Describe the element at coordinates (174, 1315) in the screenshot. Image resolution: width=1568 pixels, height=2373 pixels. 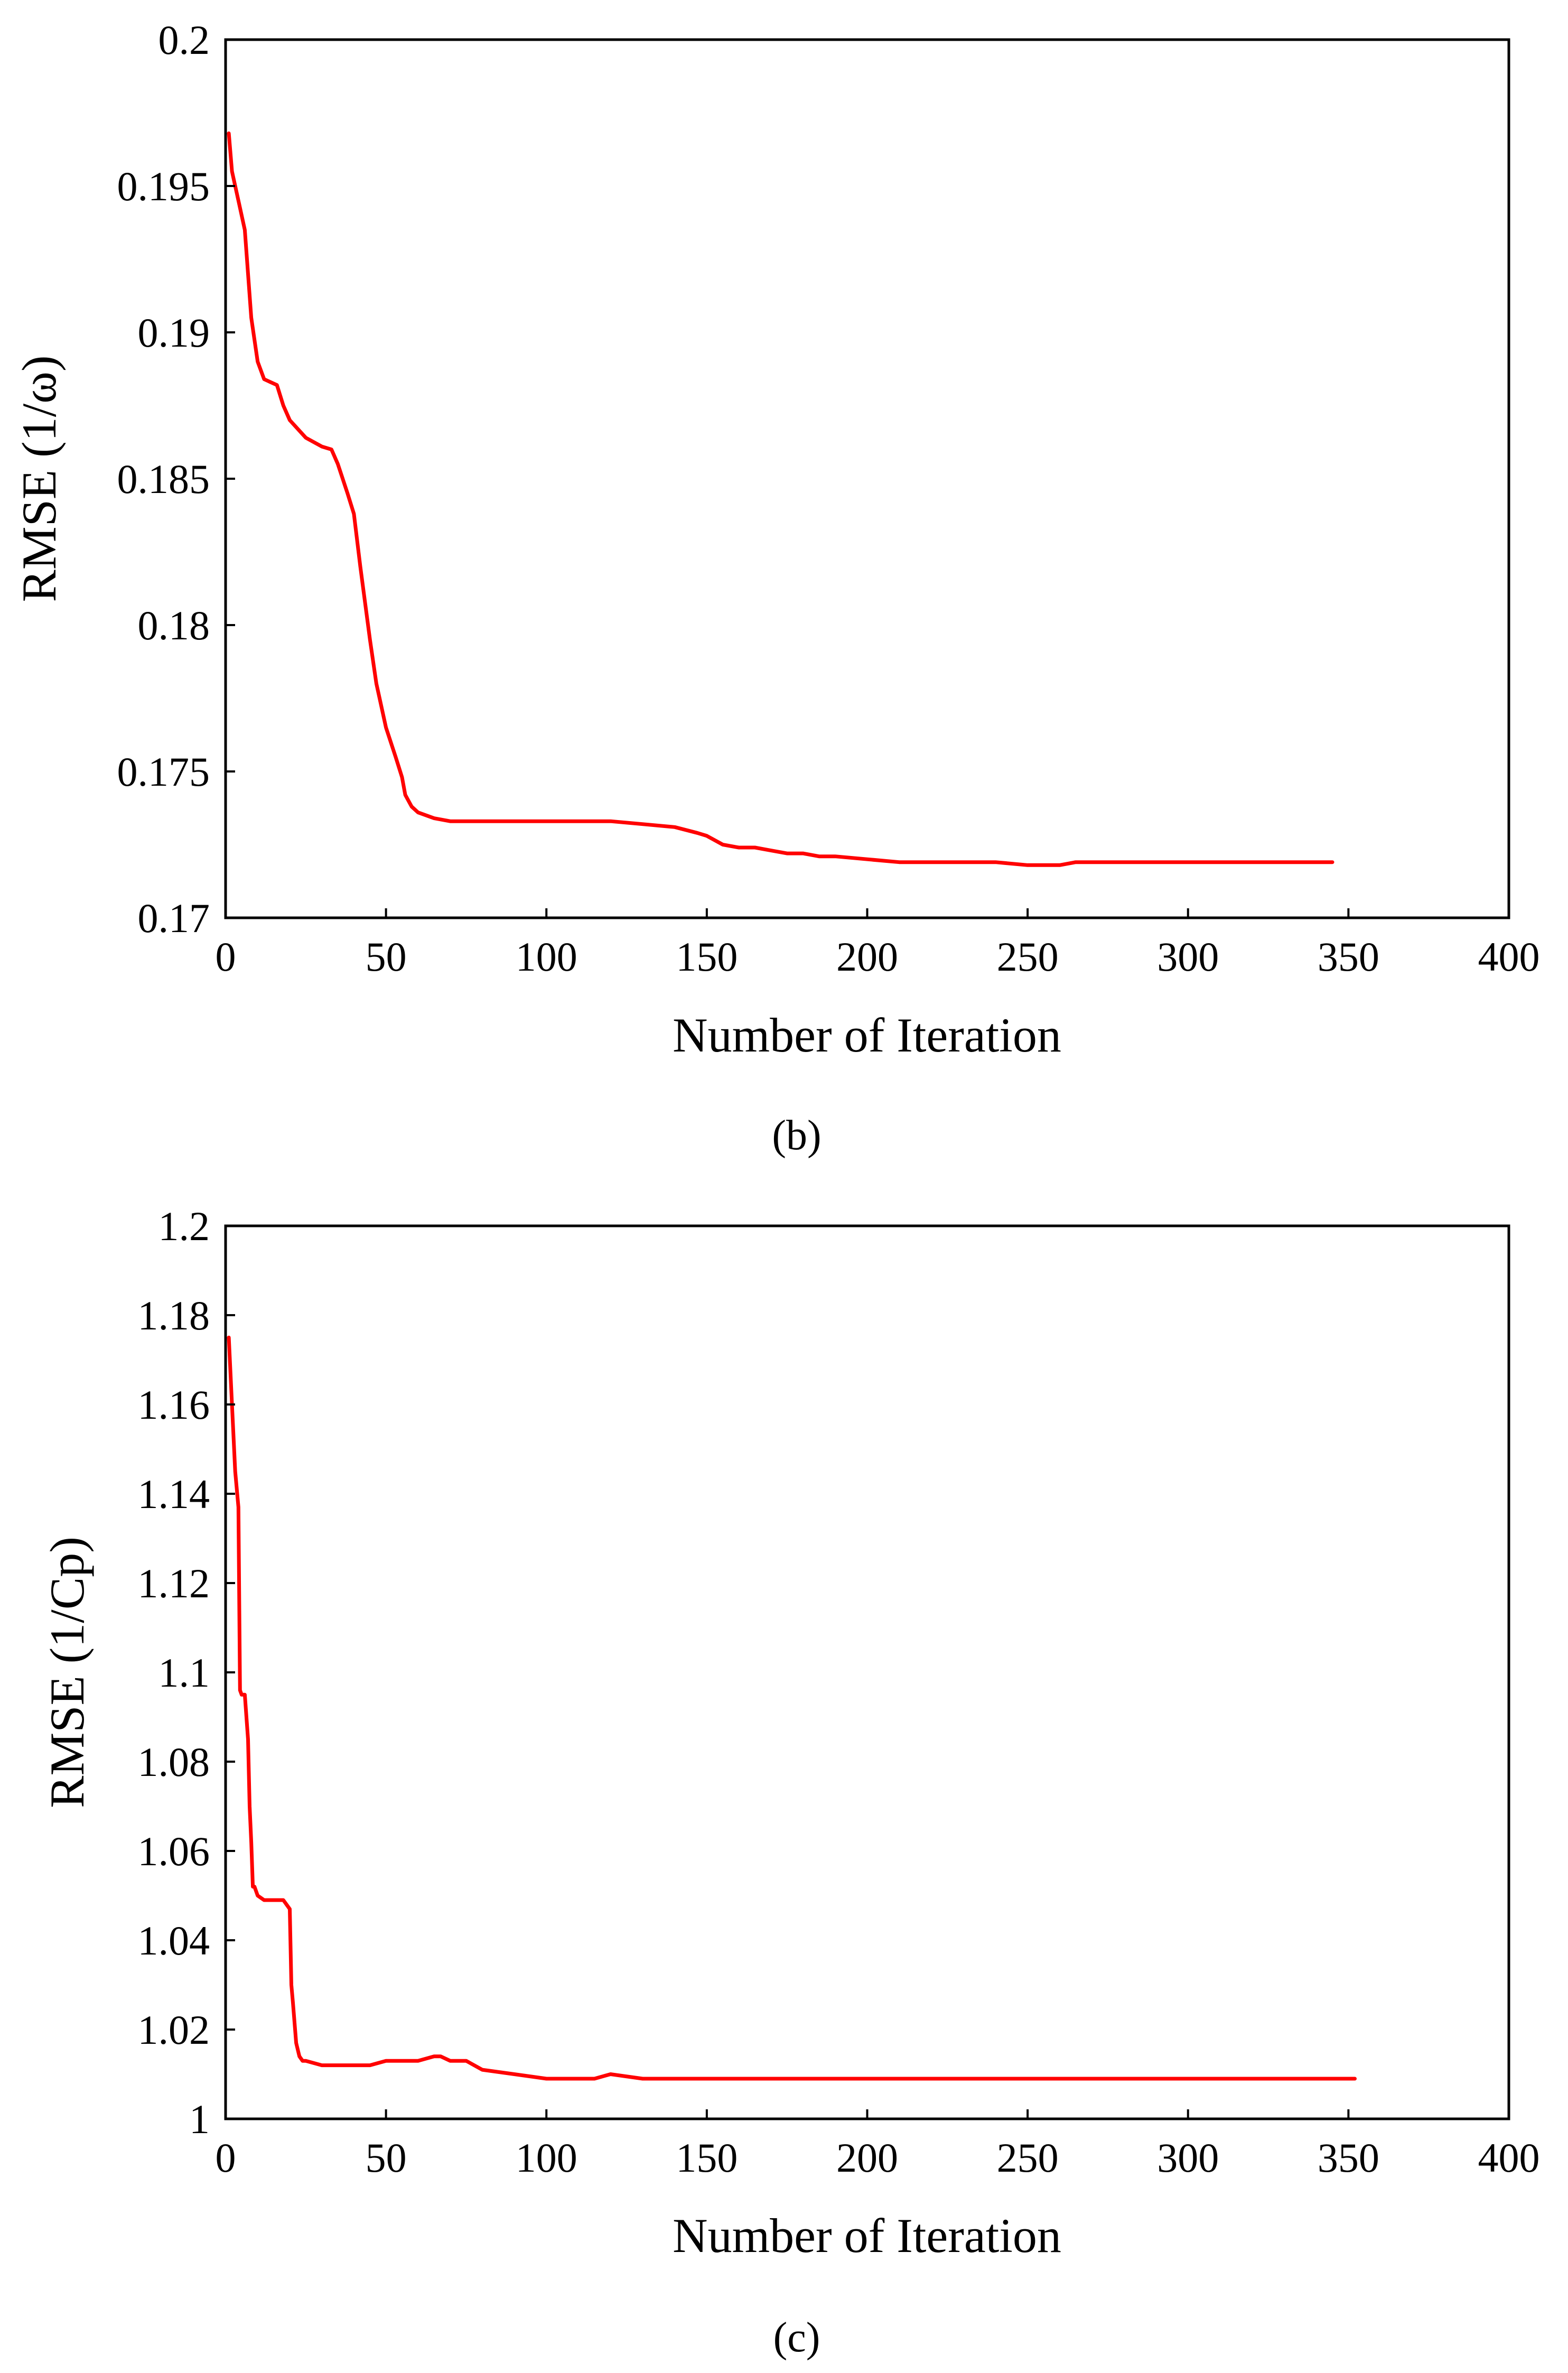
I see `chart-c-y-tick-label: 1.18` at that location.